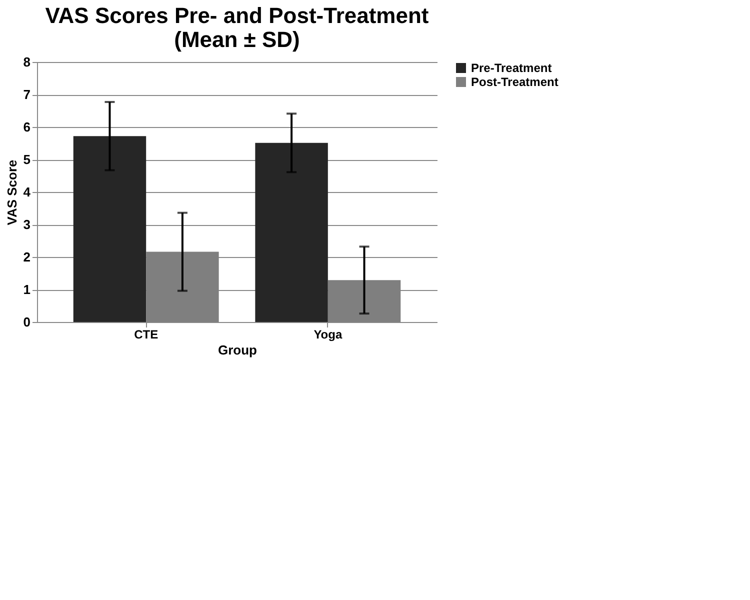  Describe the element at coordinates (26, 289) in the screenshot. I see `y-tick-label: 1` at that location.